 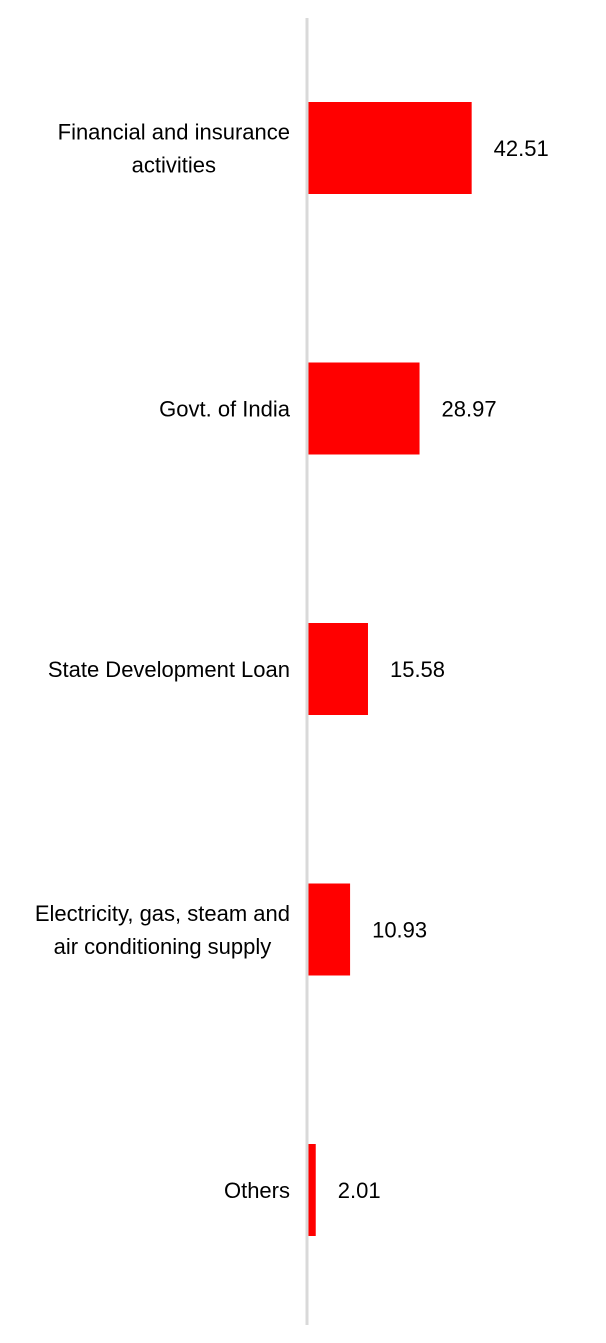 I want to click on category-label-4: air conditioning supply, so click(x=163, y=946).